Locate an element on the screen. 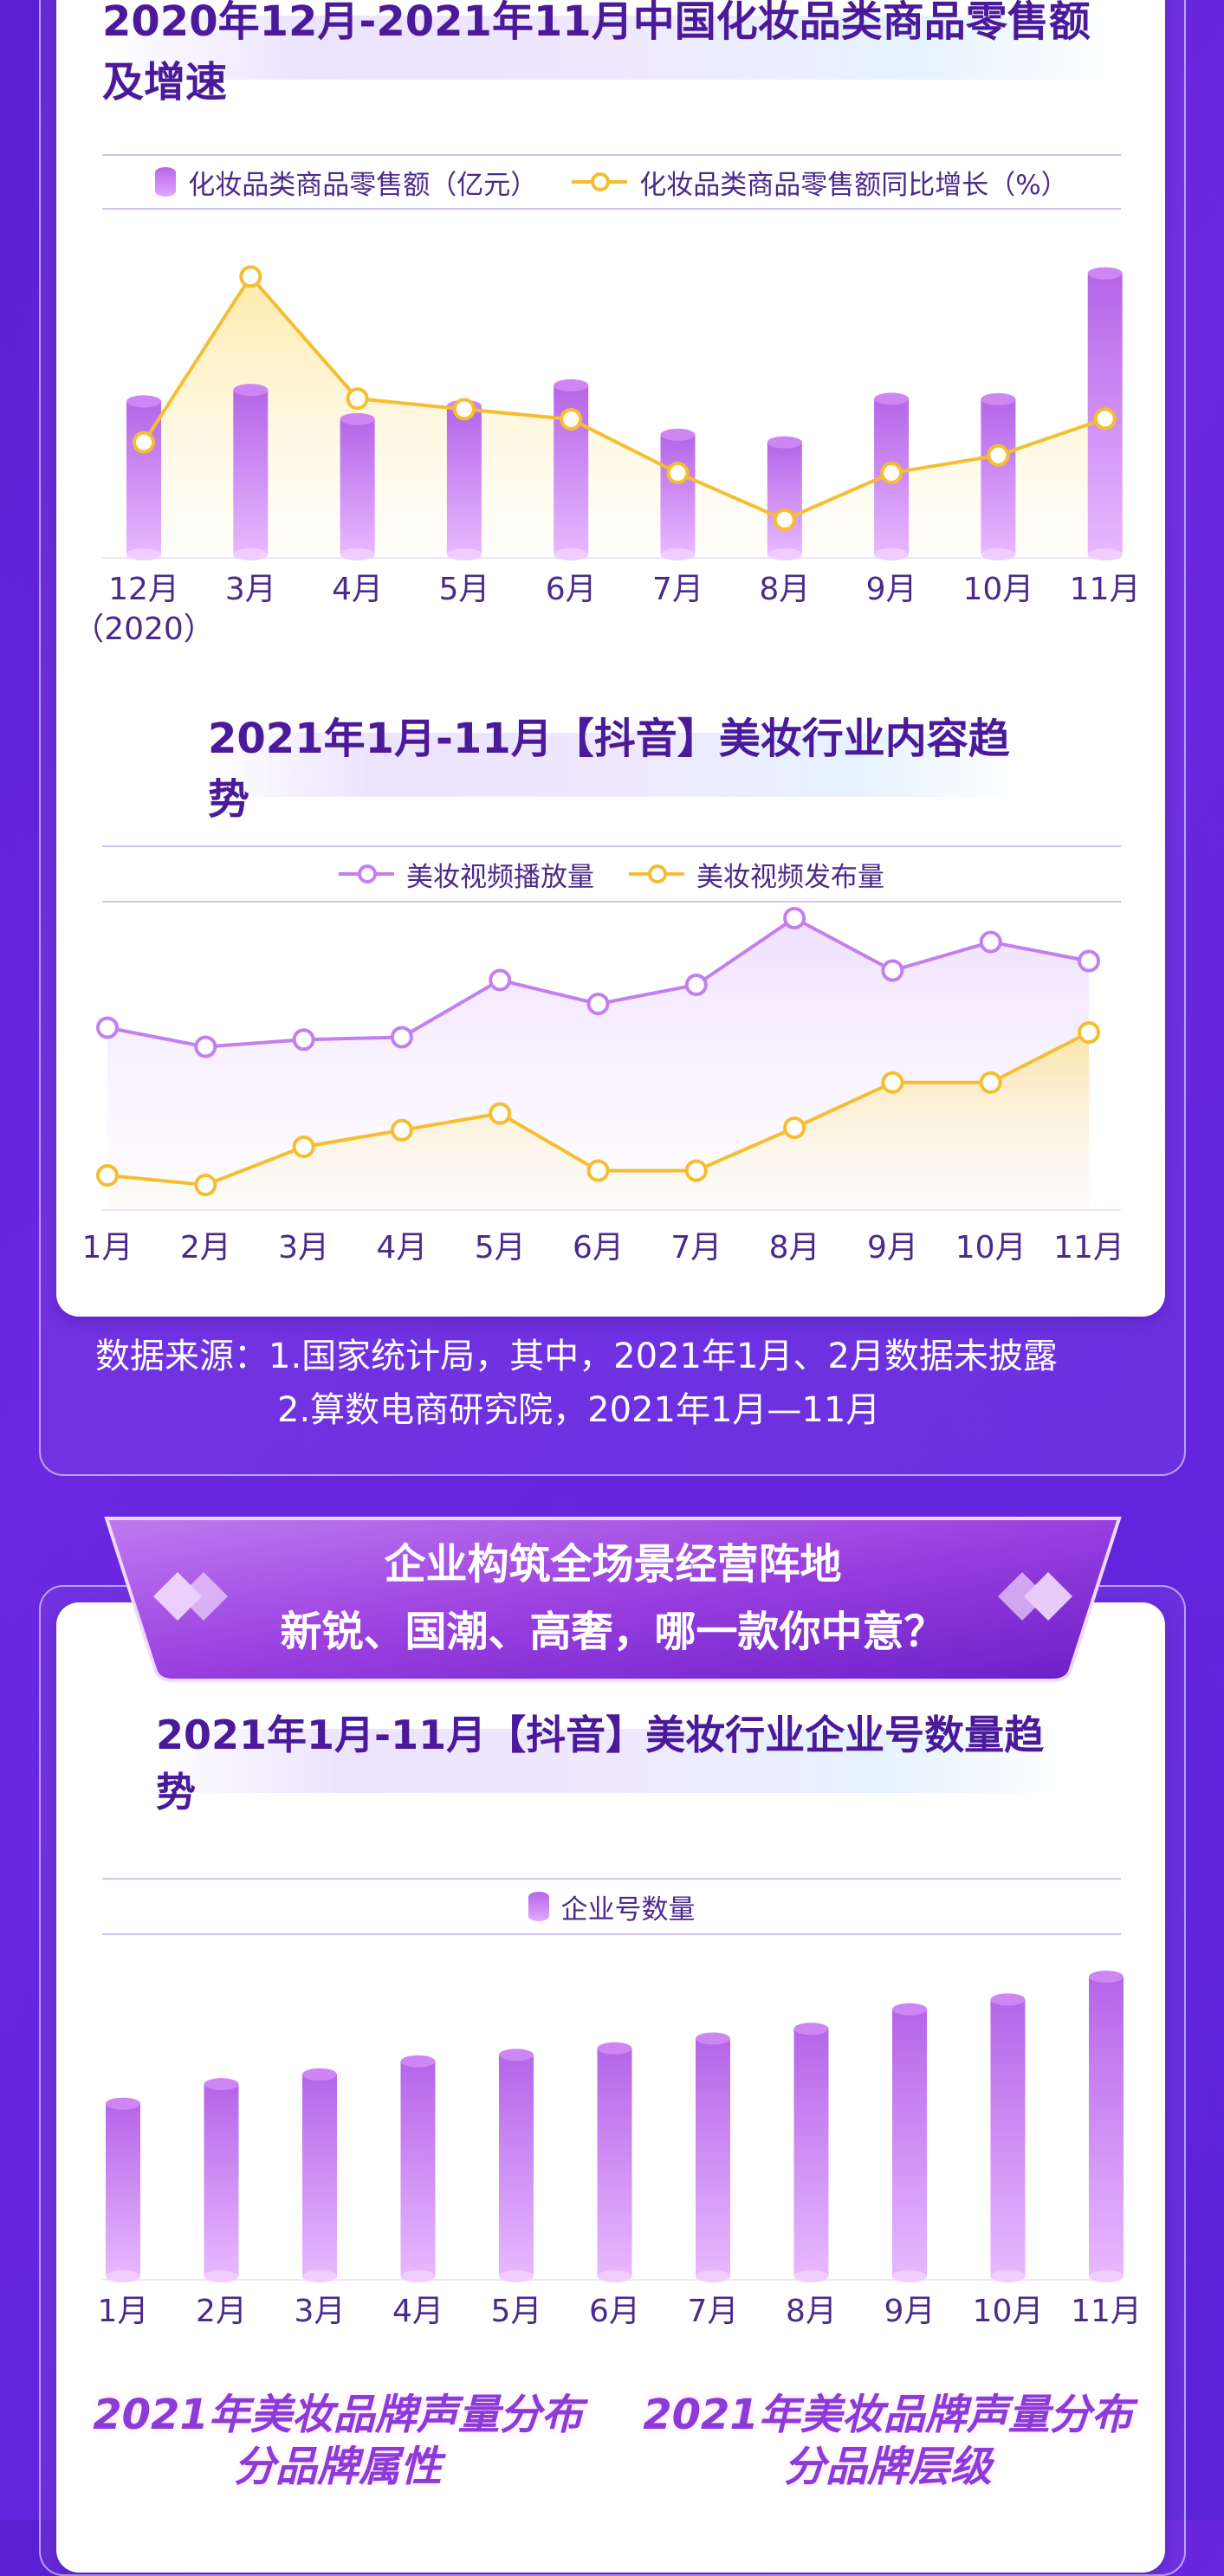  chart1-title-text: 2020年12月-2021年11月中国化妆品类商品零售额及增速 is located at coordinates (596, 53).